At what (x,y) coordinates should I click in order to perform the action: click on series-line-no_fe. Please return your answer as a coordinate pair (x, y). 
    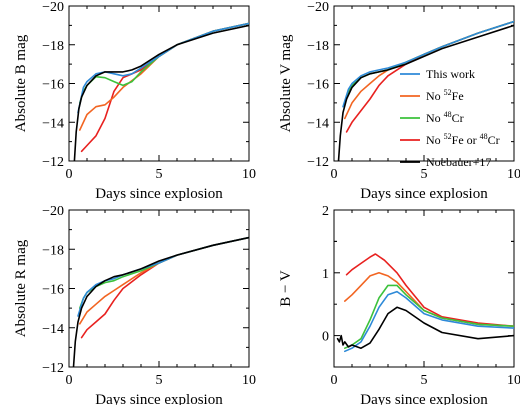
    Looking at the image, I should click on (164, 76).